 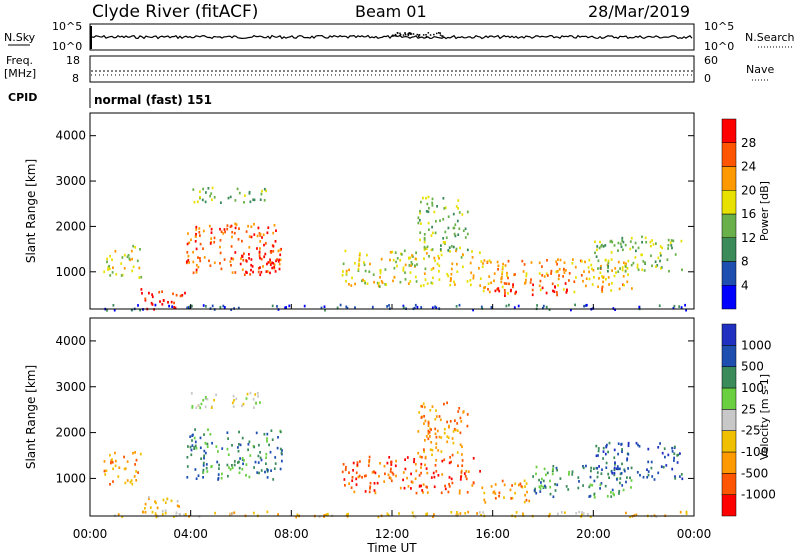 I want to click on nsearch-dot, so click(x=400, y=34).